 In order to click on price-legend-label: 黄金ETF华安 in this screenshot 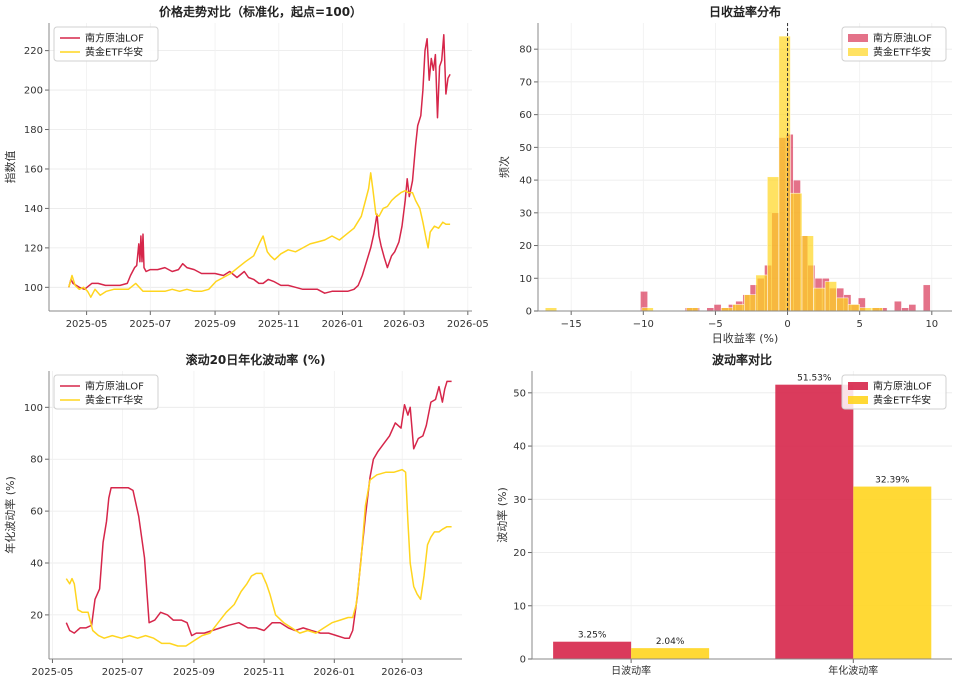, I will do `click(114, 52)`.